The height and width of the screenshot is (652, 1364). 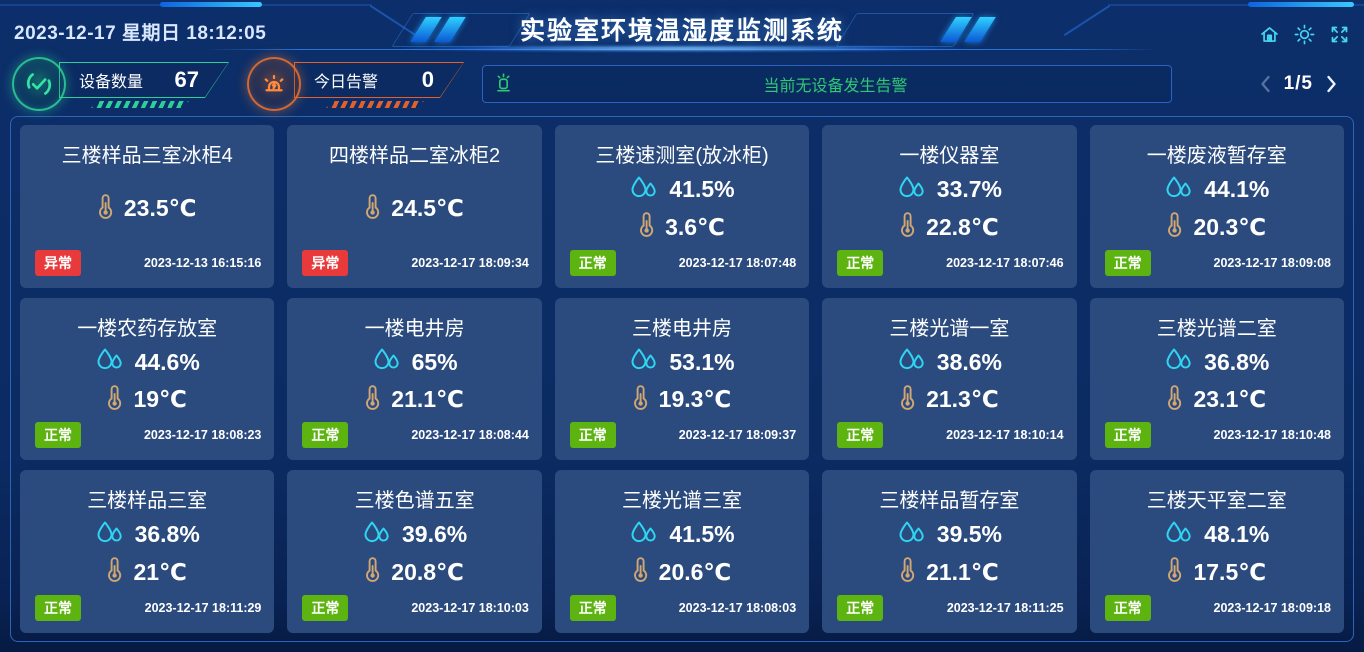 I want to click on room-name: 三楼样品暂存室, so click(x=949, y=501).